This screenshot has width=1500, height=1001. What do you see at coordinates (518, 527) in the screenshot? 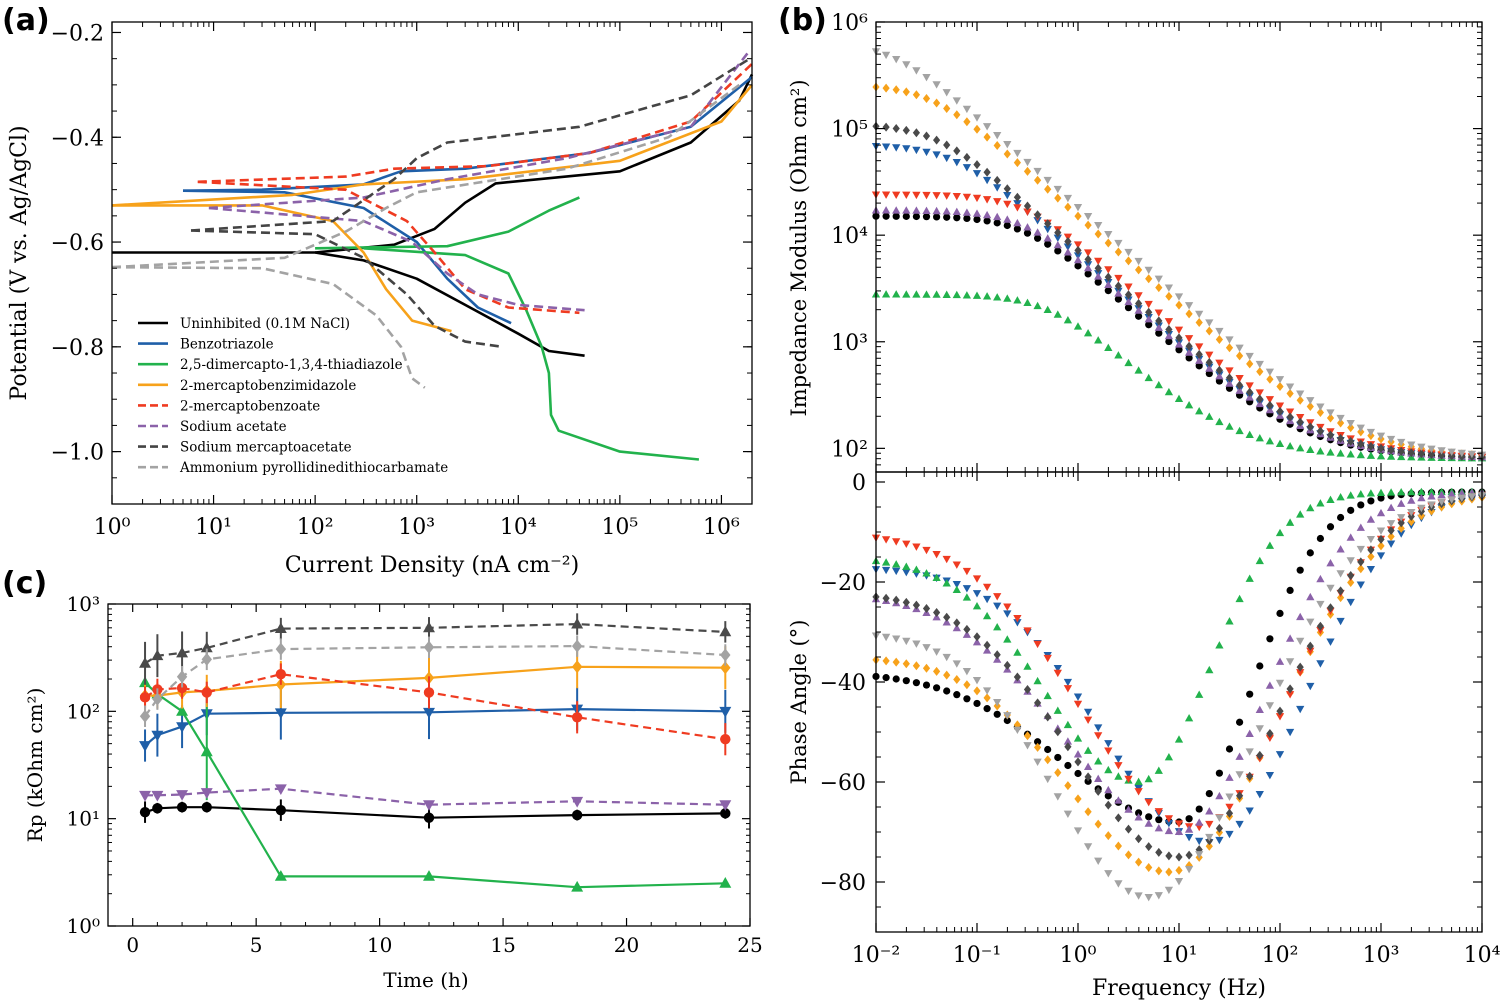
I see `x-tick-label: 10⁴` at bounding box center [518, 527].